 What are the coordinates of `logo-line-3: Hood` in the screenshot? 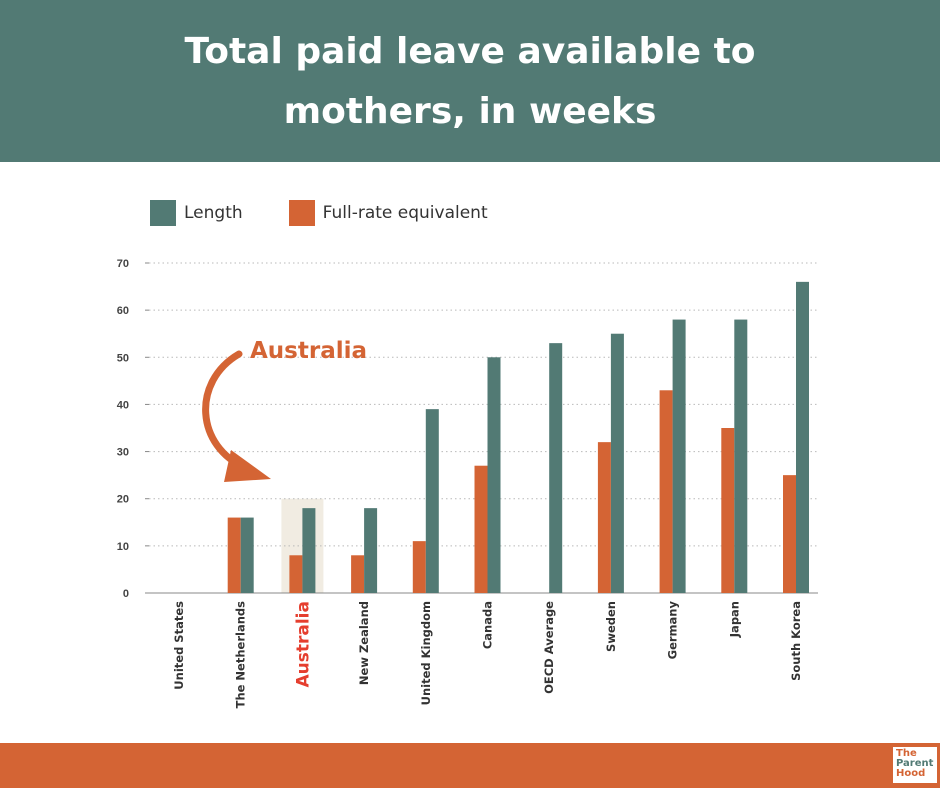 It's located at (911, 773).